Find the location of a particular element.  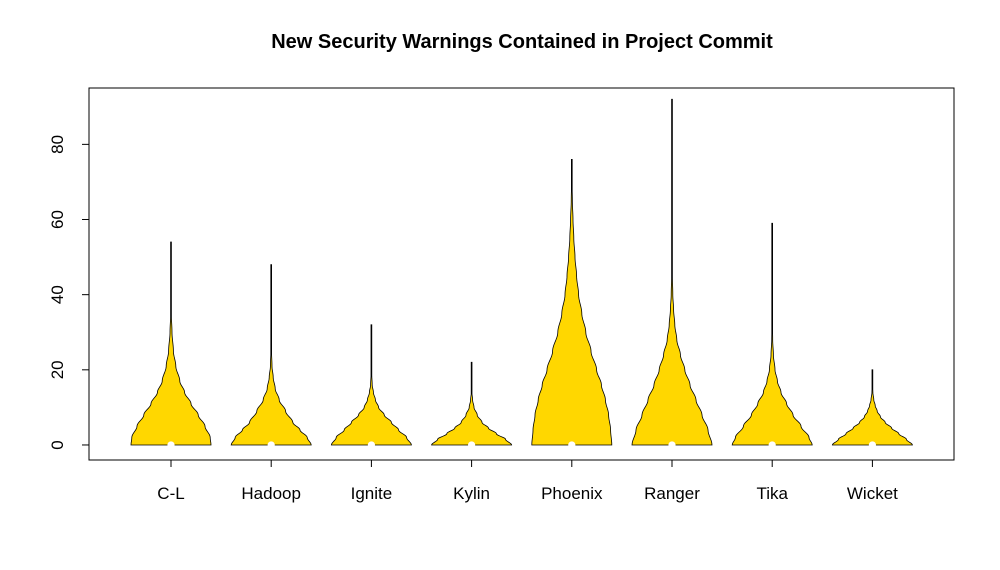

y-axis: 0 20 40 60 80 is located at coordinates (69, 292).